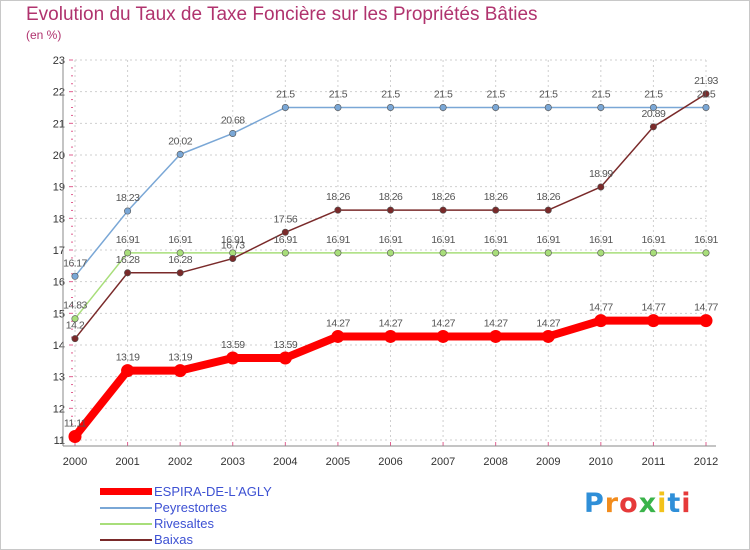 The height and width of the screenshot is (550, 750). I want to click on x-tick-label: 2000, so click(75, 462).